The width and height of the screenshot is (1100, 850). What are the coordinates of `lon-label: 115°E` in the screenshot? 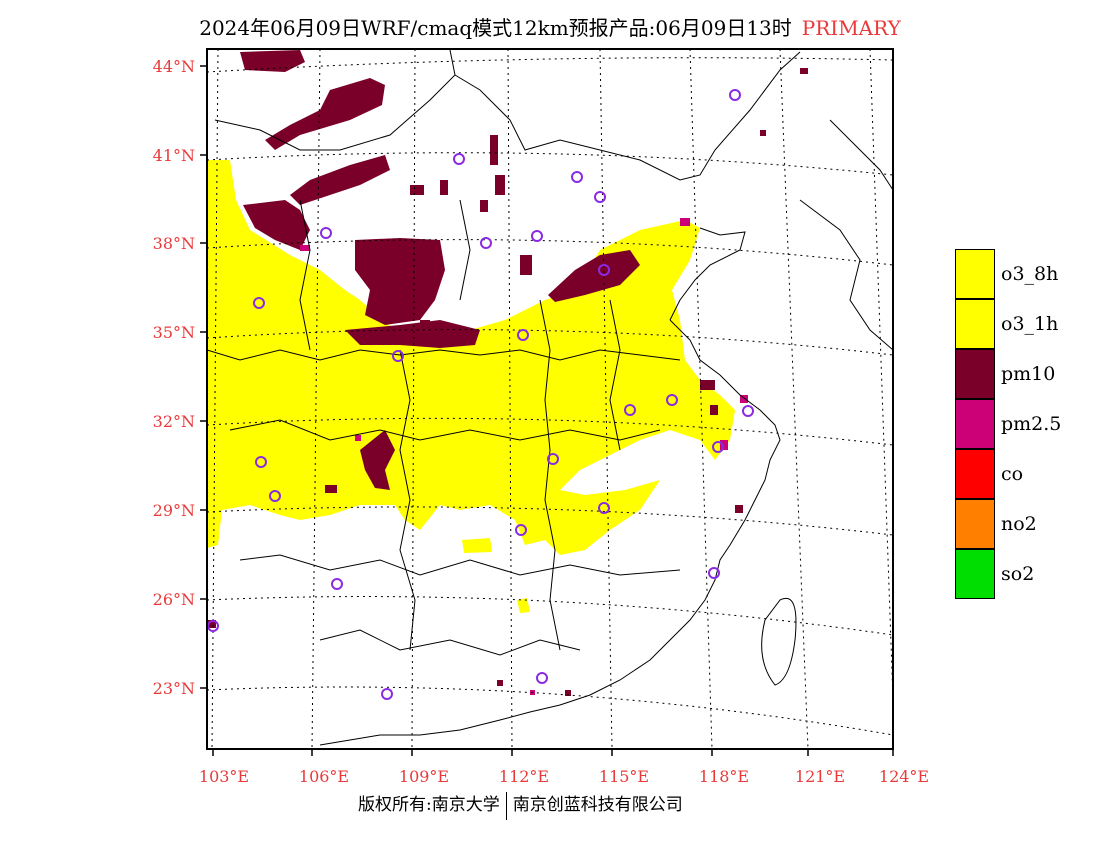 It's located at (624, 776).